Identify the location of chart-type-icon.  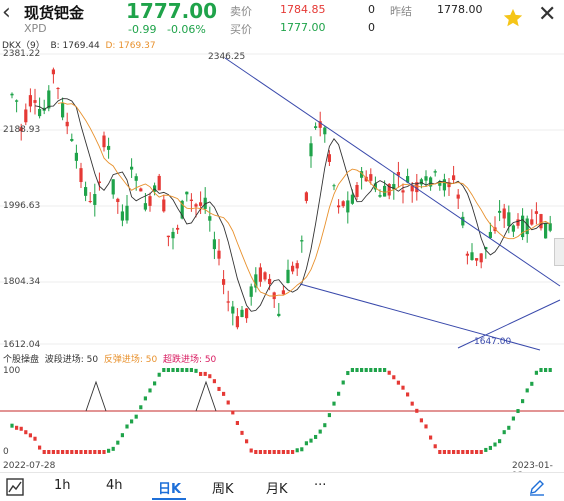
(15, 487).